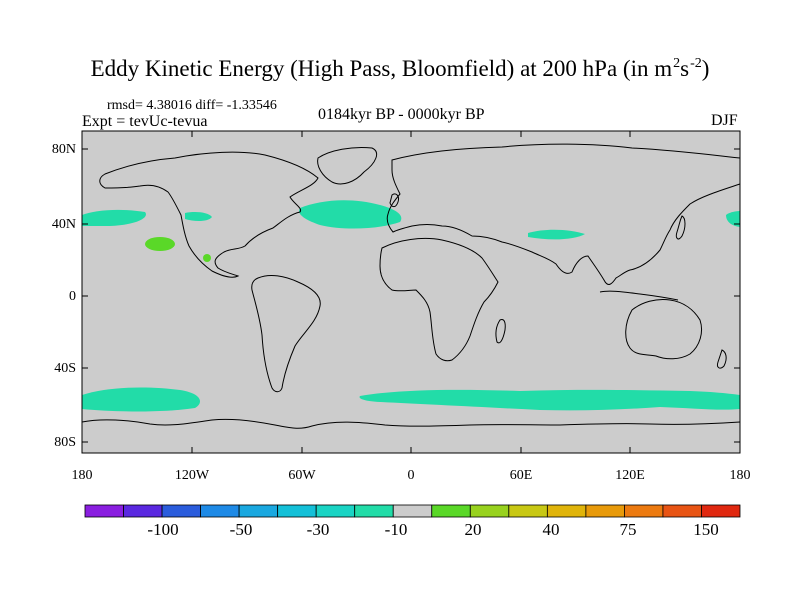  What do you see at coordinates (394, 200) in the screenshot?
I see `british-isles-outline` at bounding box center [394, 200].